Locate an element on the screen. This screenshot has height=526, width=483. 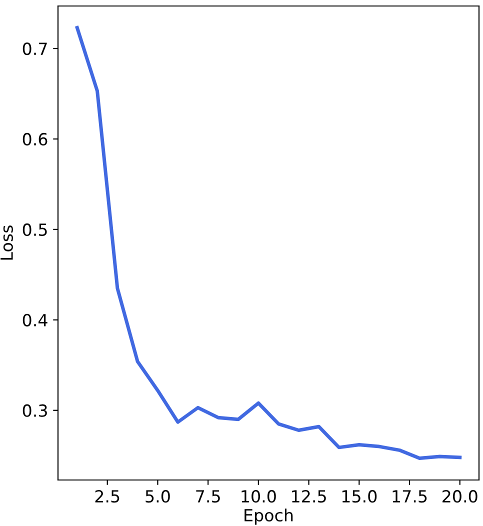
y-tick-label: 0.5 is located at coordinates (34, 229).